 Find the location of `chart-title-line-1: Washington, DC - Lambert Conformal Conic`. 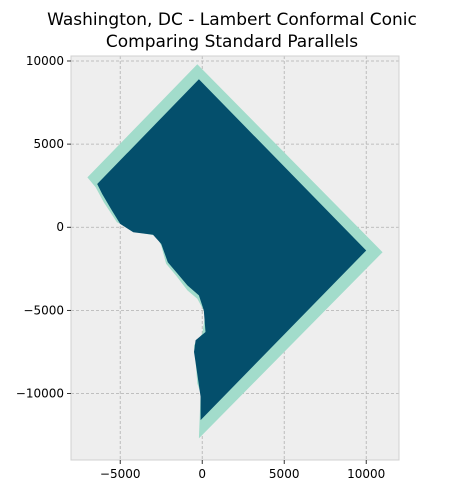

chart-title-line-1: Washington, DC - Lambert Conformal Conic is located at coordinates (232, 20).